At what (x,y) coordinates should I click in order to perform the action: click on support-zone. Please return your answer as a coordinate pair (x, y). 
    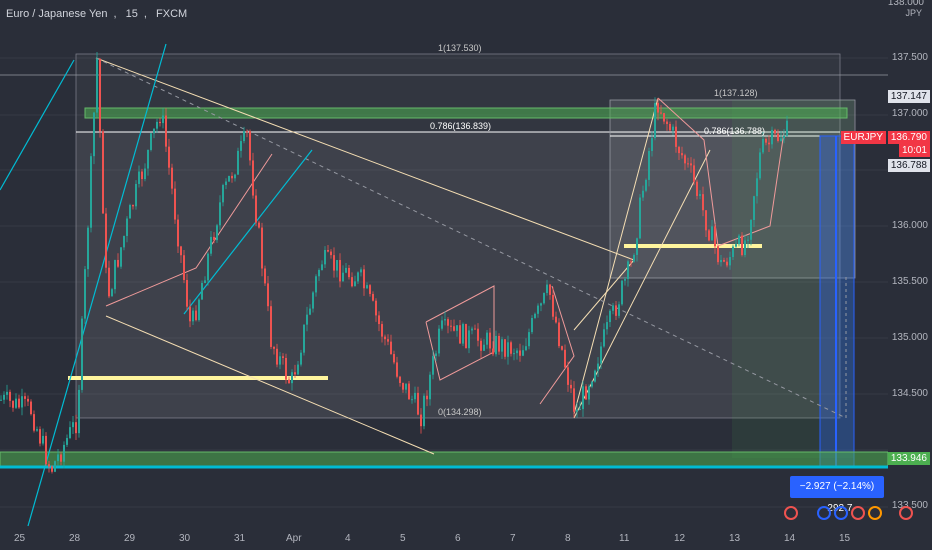
    Looking at the image, I should click on (444, 459).